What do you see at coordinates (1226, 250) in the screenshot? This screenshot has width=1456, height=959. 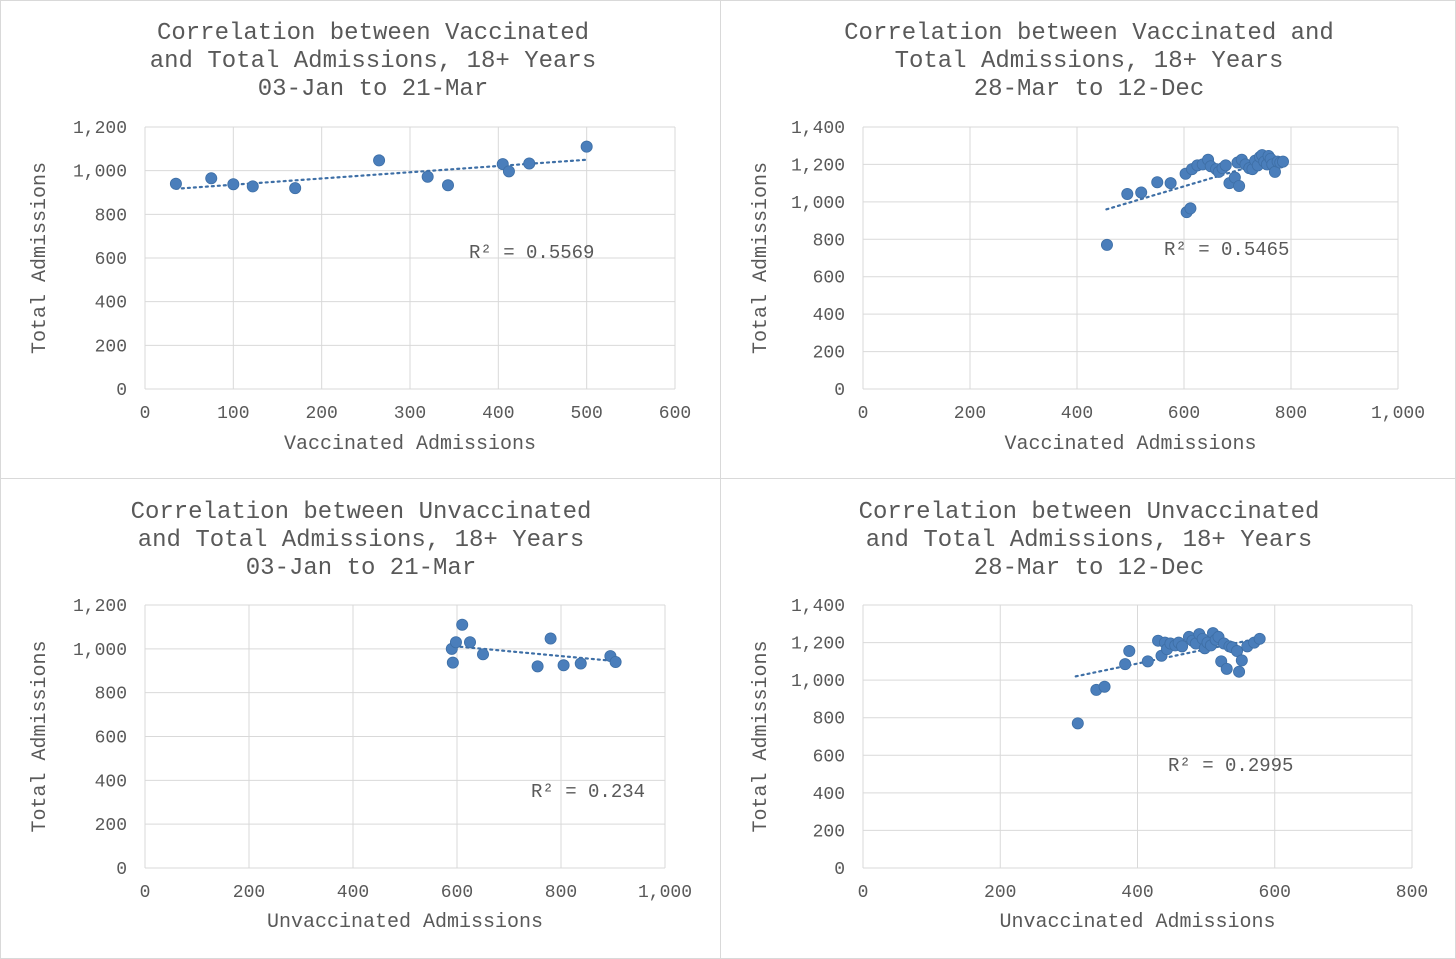 I see `r-squared-label: R² = 0.5465` at bounding box center [1226, 250].